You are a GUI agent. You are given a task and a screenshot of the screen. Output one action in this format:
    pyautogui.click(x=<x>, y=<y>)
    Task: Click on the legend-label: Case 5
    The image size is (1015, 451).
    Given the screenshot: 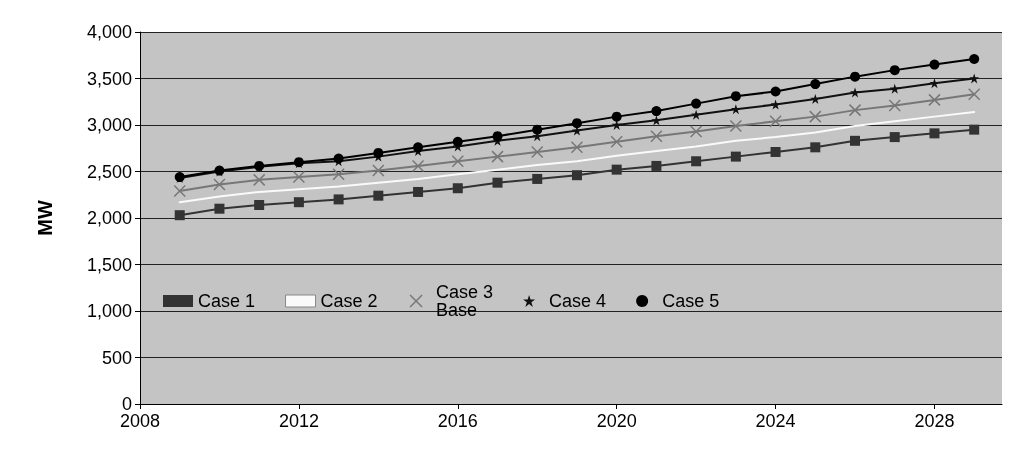 What is the action you would take?
    pyautogui.click(x=691, y=301)
    